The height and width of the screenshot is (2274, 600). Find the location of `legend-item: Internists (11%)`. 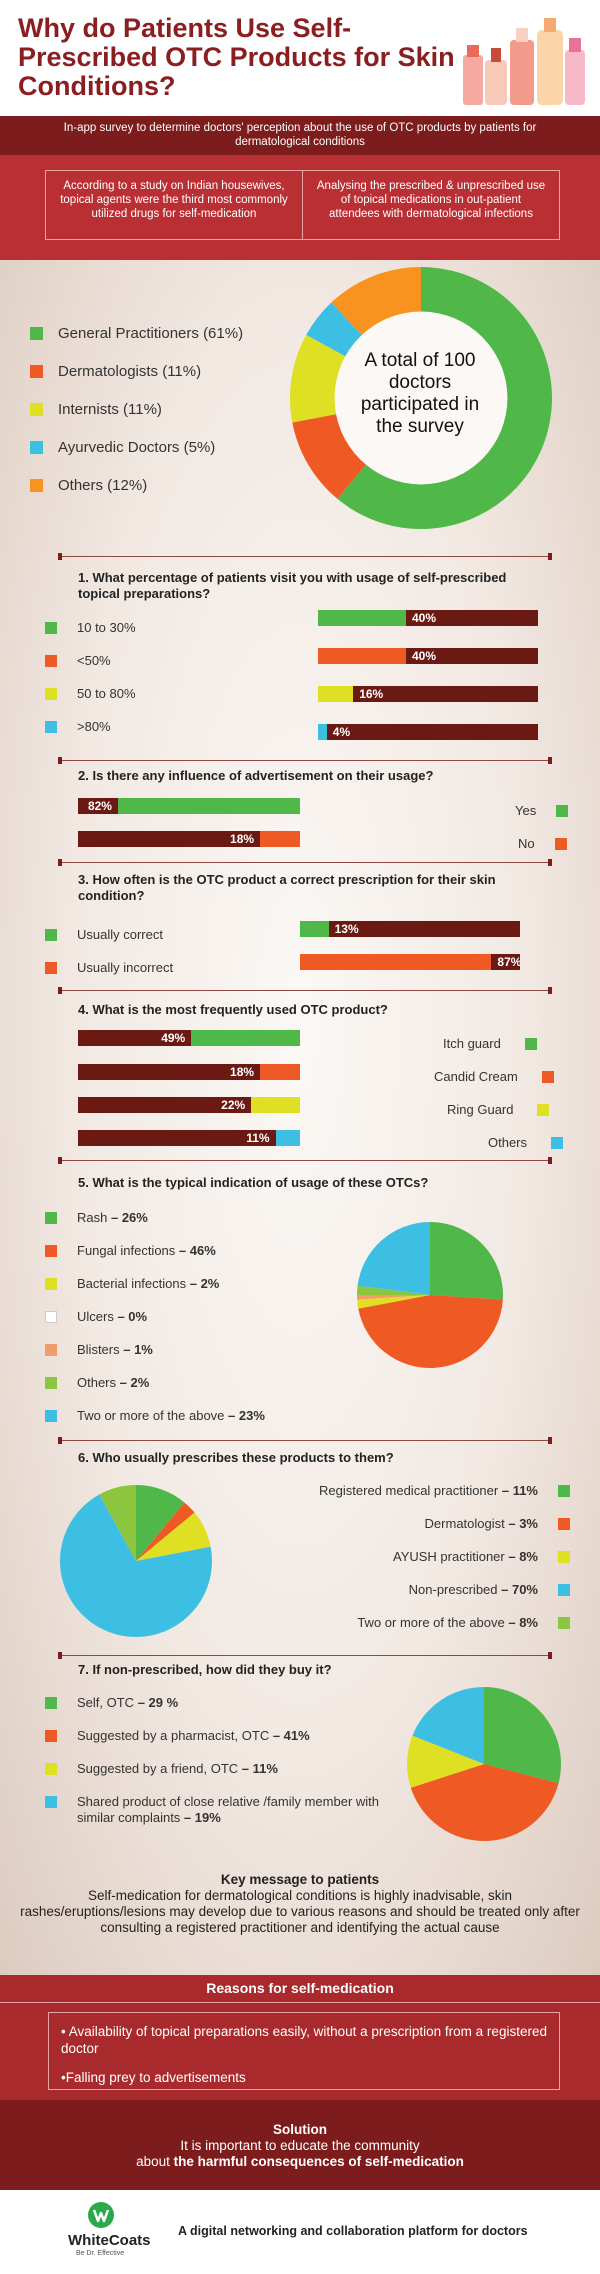

legend-item: Internists (11%) is located at coordinates (96, 409).